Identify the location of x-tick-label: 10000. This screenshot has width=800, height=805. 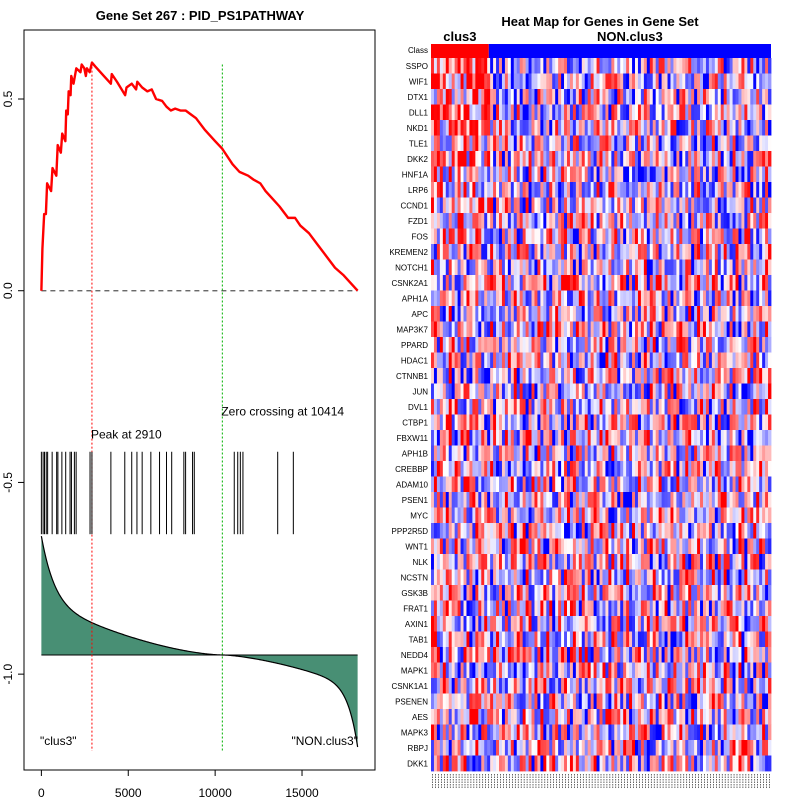
(215, 793).